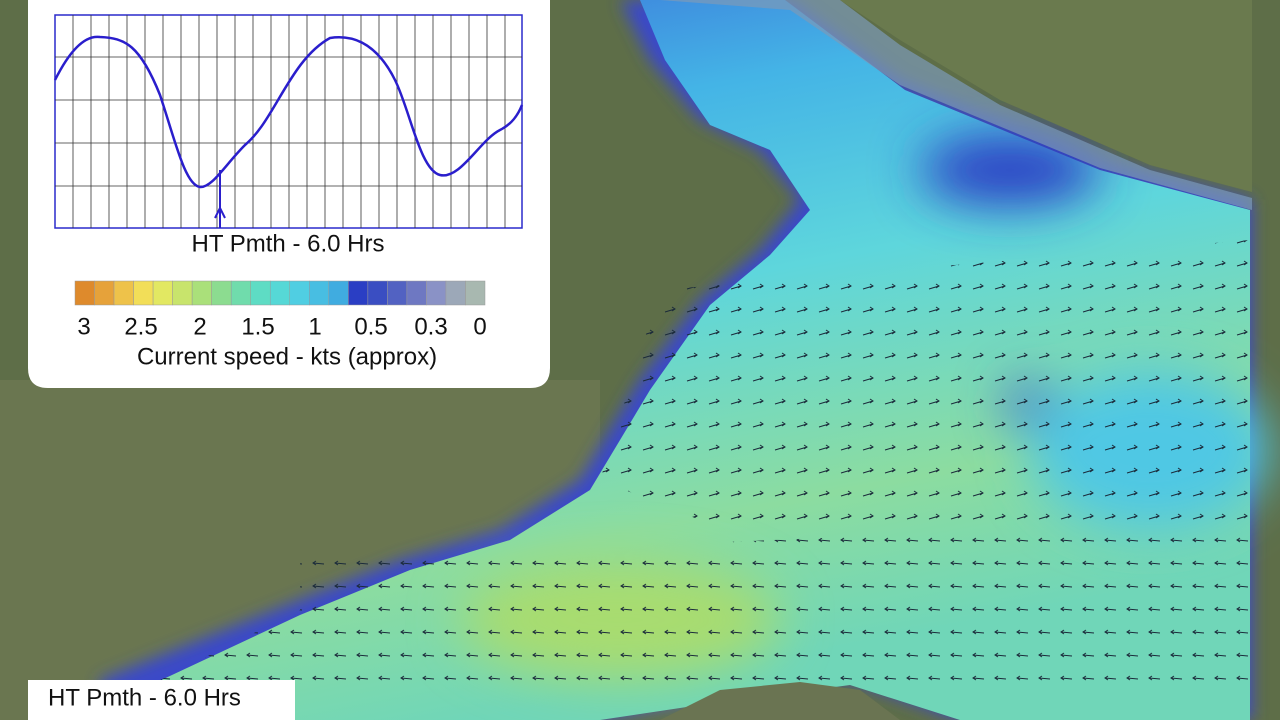 The width and height of the screenshot is (1280, 720). What do you see at coordinates (1046, 96) in the screenshot?
I see `land-north` at bounding box center [1046, 96].